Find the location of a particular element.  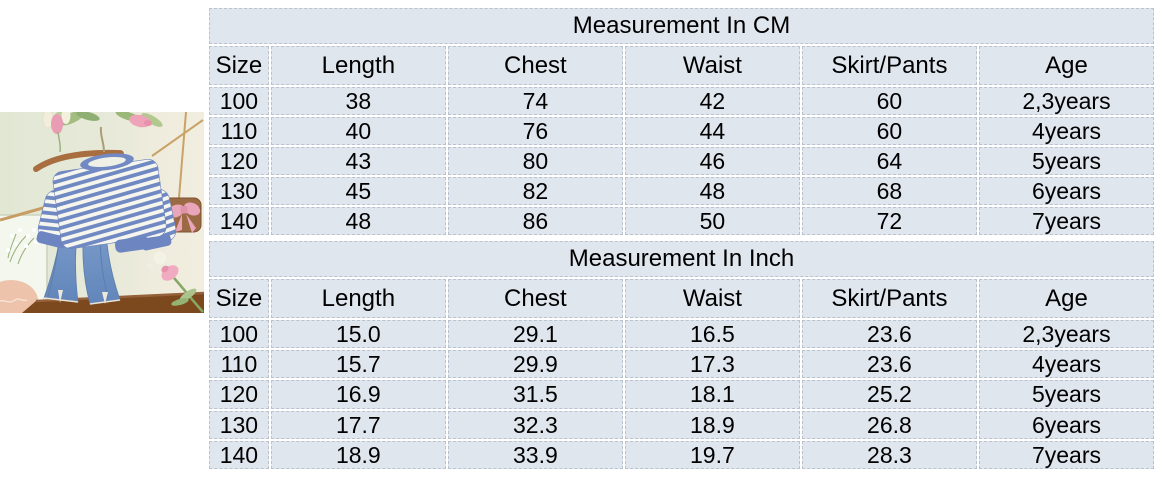

wooden-rod is located at coordinates (25, 213).